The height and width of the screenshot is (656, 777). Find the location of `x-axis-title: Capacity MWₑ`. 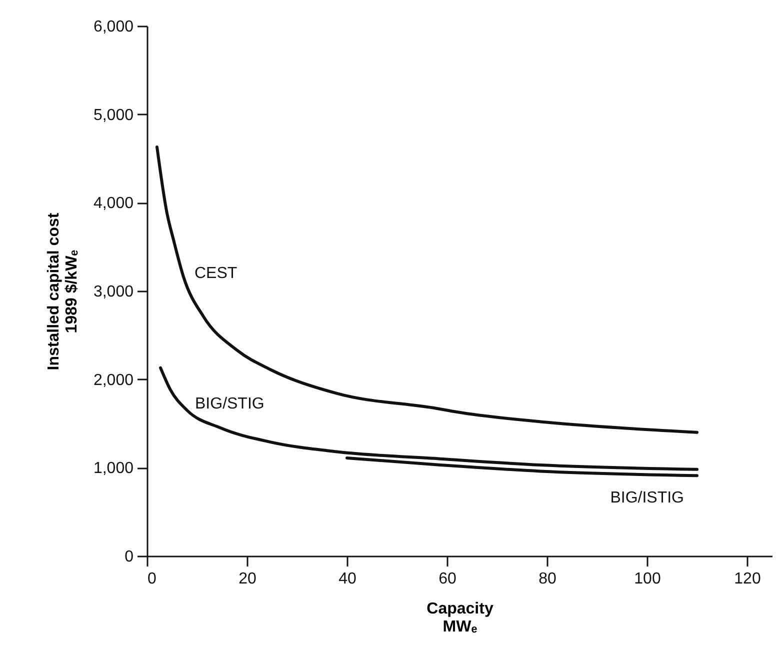

x-axis-title: Capacity MWₑ is located at coordinates (460, 618).